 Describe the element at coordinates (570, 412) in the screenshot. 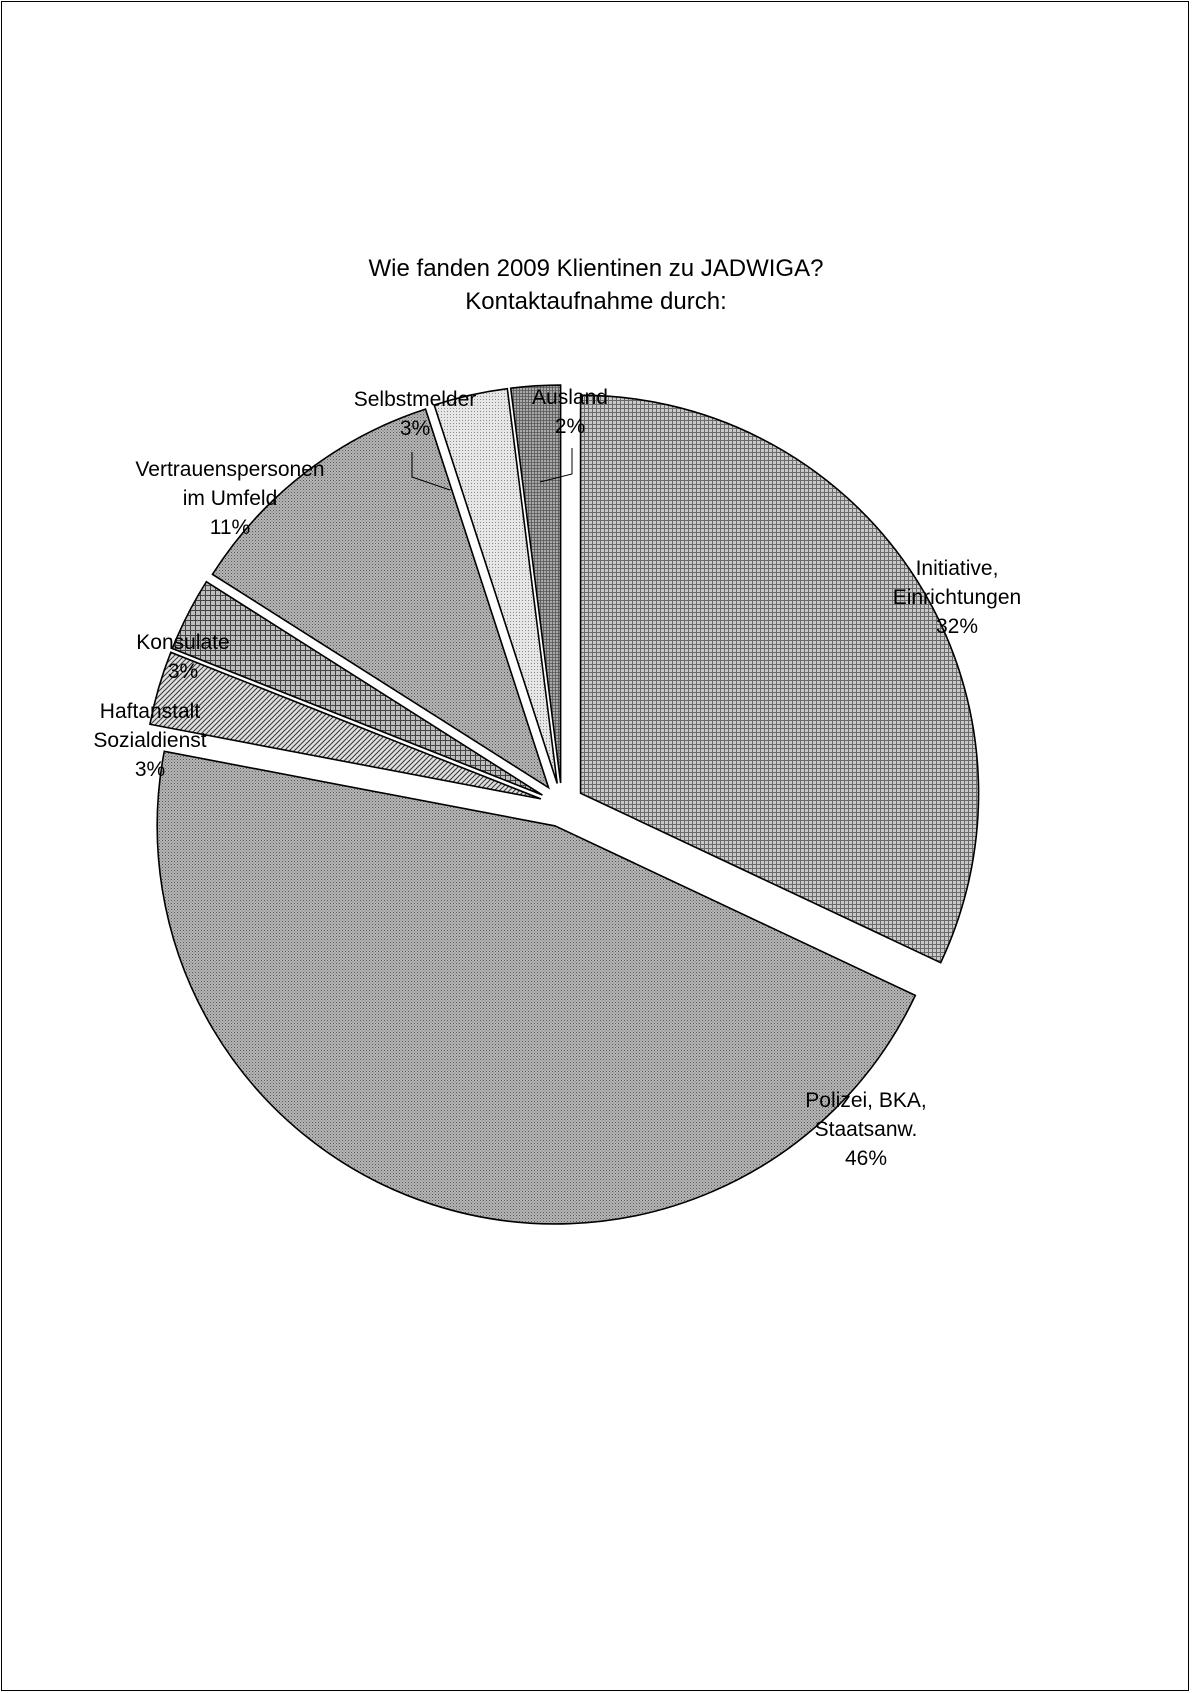

I see `slice-label: Ausland 2%` at that location.